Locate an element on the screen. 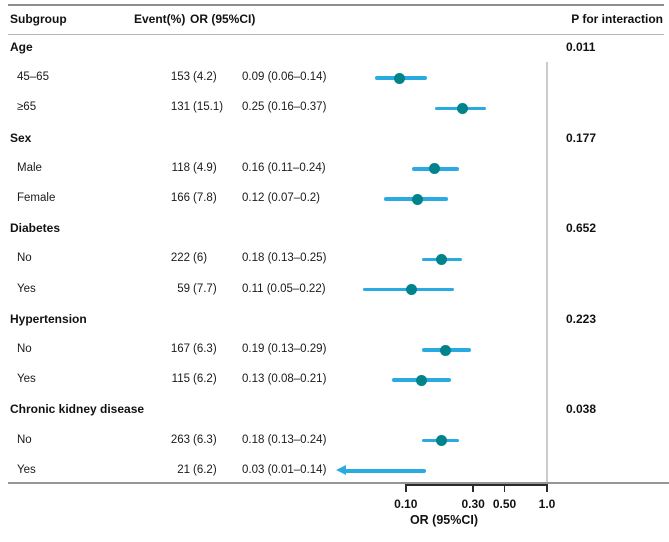  event-value: 167 (6.3) is located at coordinates (192, 349).